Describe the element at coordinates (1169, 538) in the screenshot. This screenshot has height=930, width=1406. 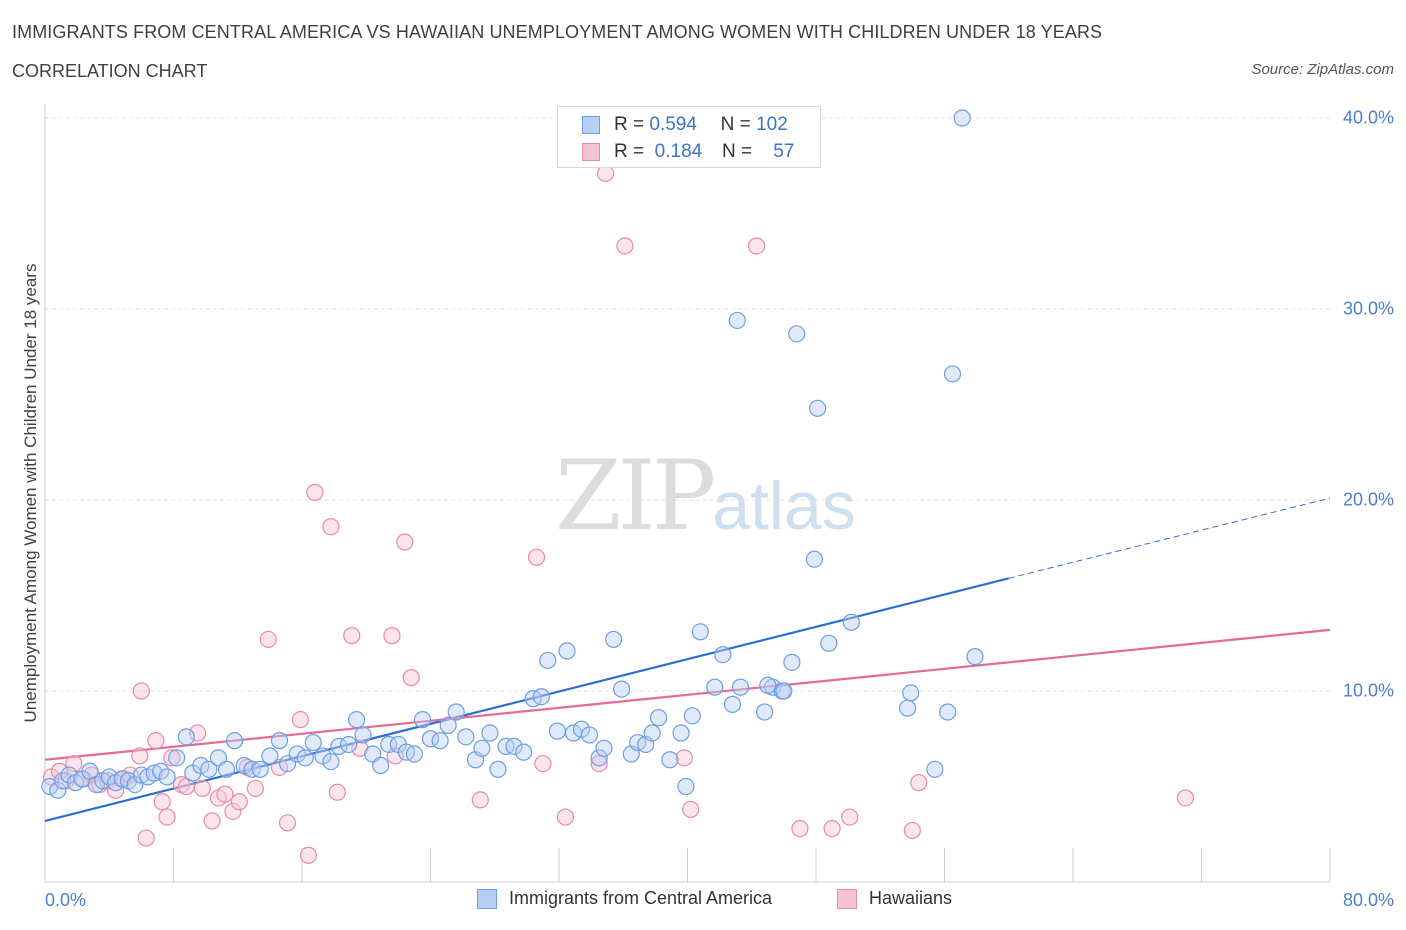
I see `trend-line-central-america-extension` at that location.